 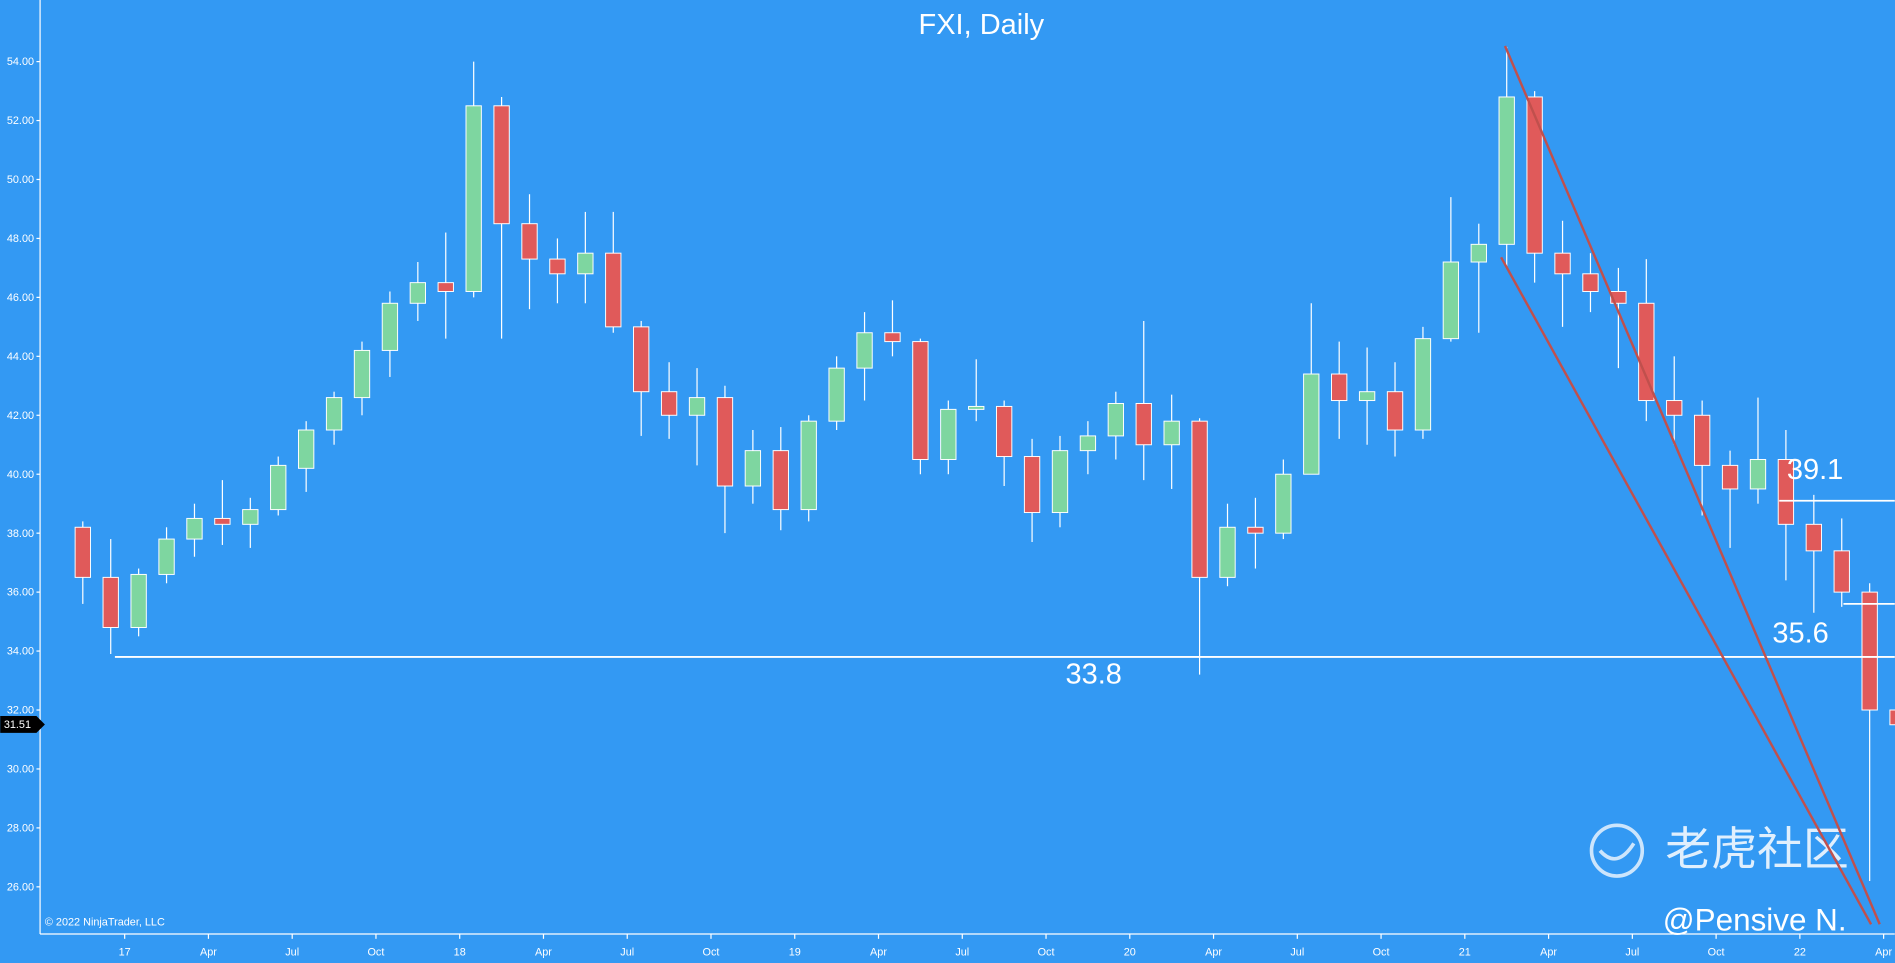 I want to click on logo-mark, so click(x=1617, y=851).